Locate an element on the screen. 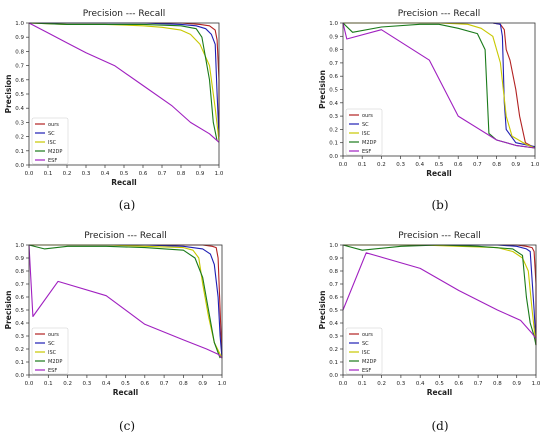 The height and width of the screenshot is (440, 550). x-tick-label: 0.3 is located at coordinates (401, 384).